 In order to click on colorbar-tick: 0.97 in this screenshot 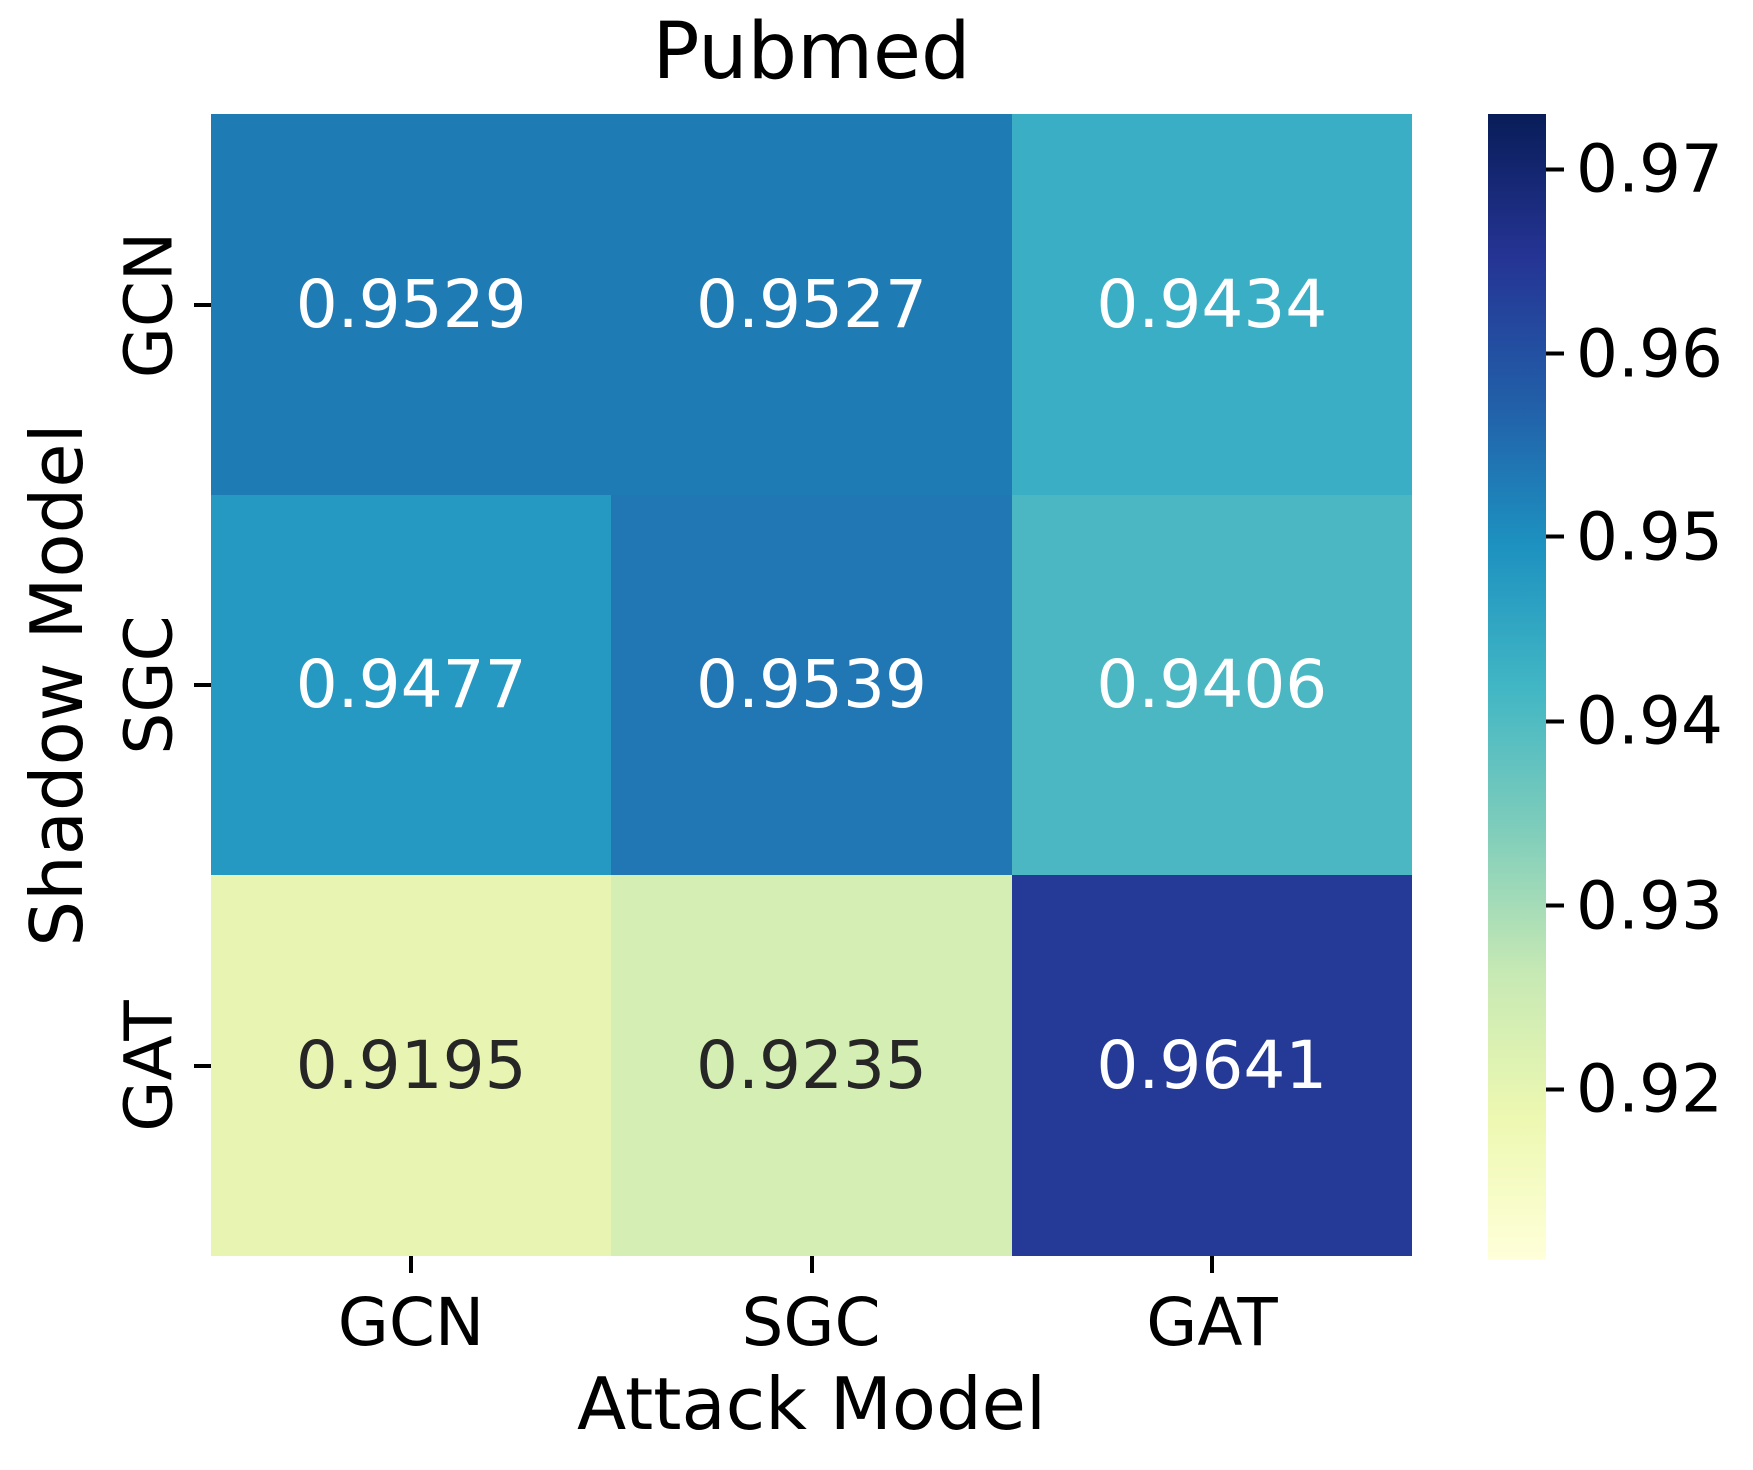, I will do `click(1634, 169)`.